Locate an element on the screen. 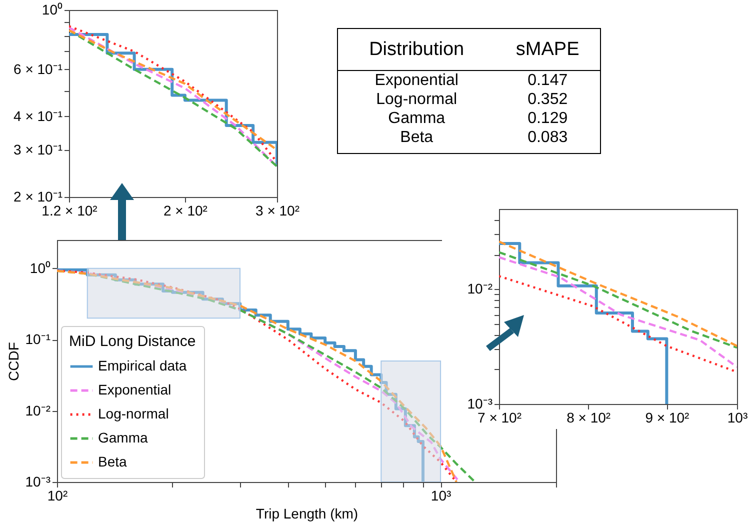 The width and height of the screenshot is (748, 528). data-label: 0.129 is located at coordinates (547, 118).